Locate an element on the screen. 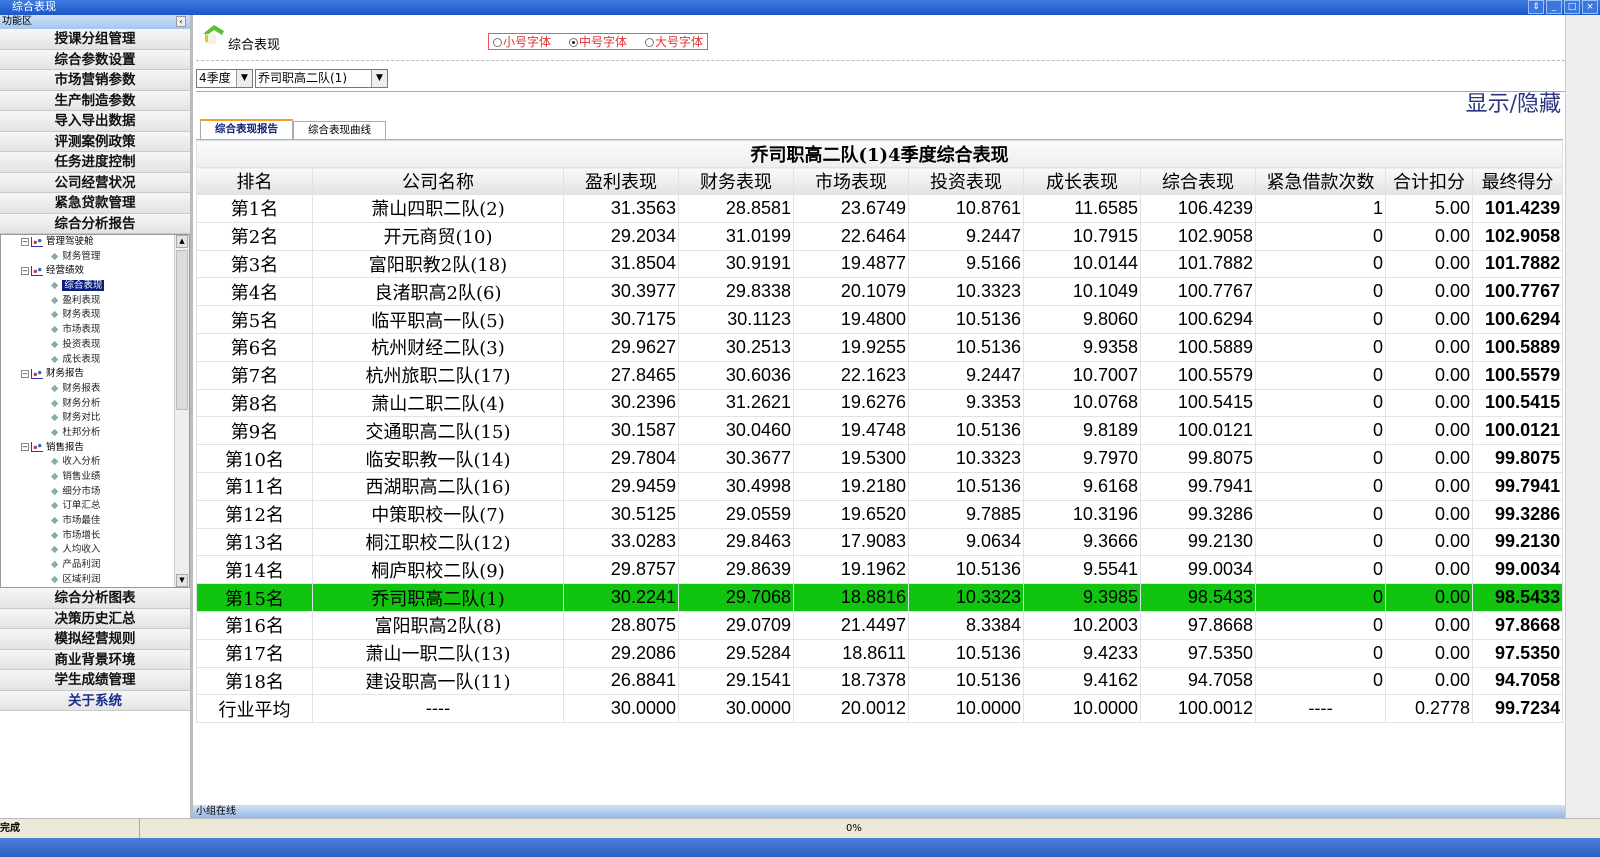  column-header: 财务表现 is located at coordinates (736, 181).